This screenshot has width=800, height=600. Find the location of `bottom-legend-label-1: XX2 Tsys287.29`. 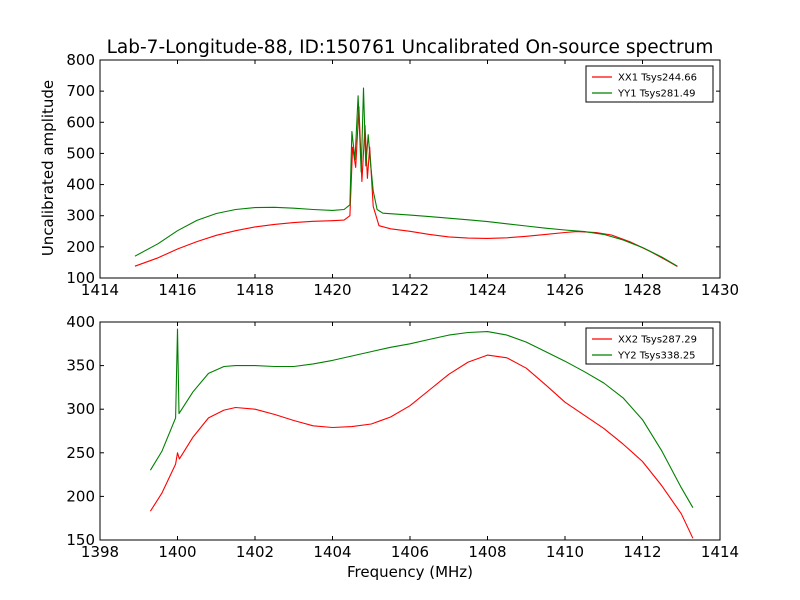

bottom-legend-label-1: XX2 Tsys287.29 is located at coordinates (657, 340).